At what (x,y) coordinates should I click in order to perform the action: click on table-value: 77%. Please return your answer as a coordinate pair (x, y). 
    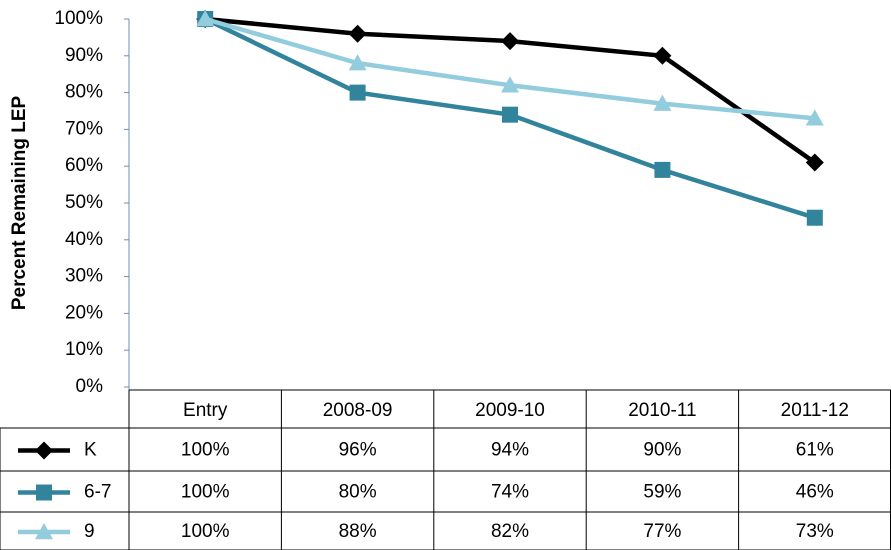
    Looking at the image, I should click on (662, 531).